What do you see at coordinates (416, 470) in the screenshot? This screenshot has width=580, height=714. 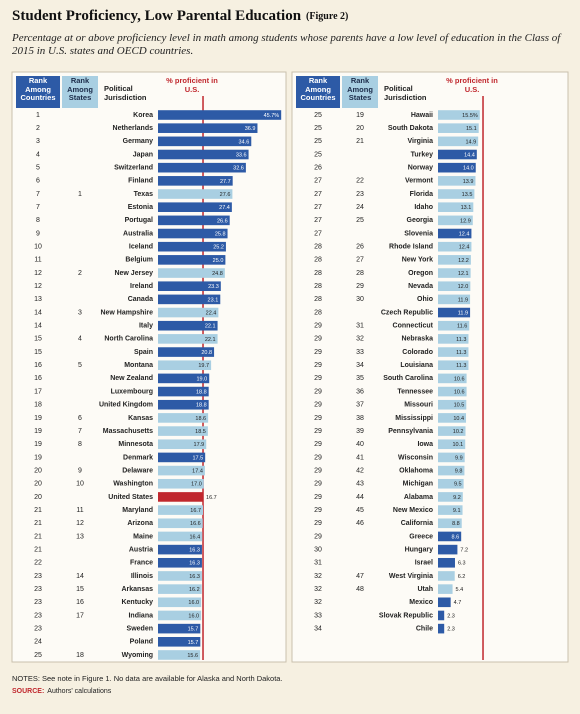 I see `jurisdiction: Oklahoma` at bounding box center [416, 470].